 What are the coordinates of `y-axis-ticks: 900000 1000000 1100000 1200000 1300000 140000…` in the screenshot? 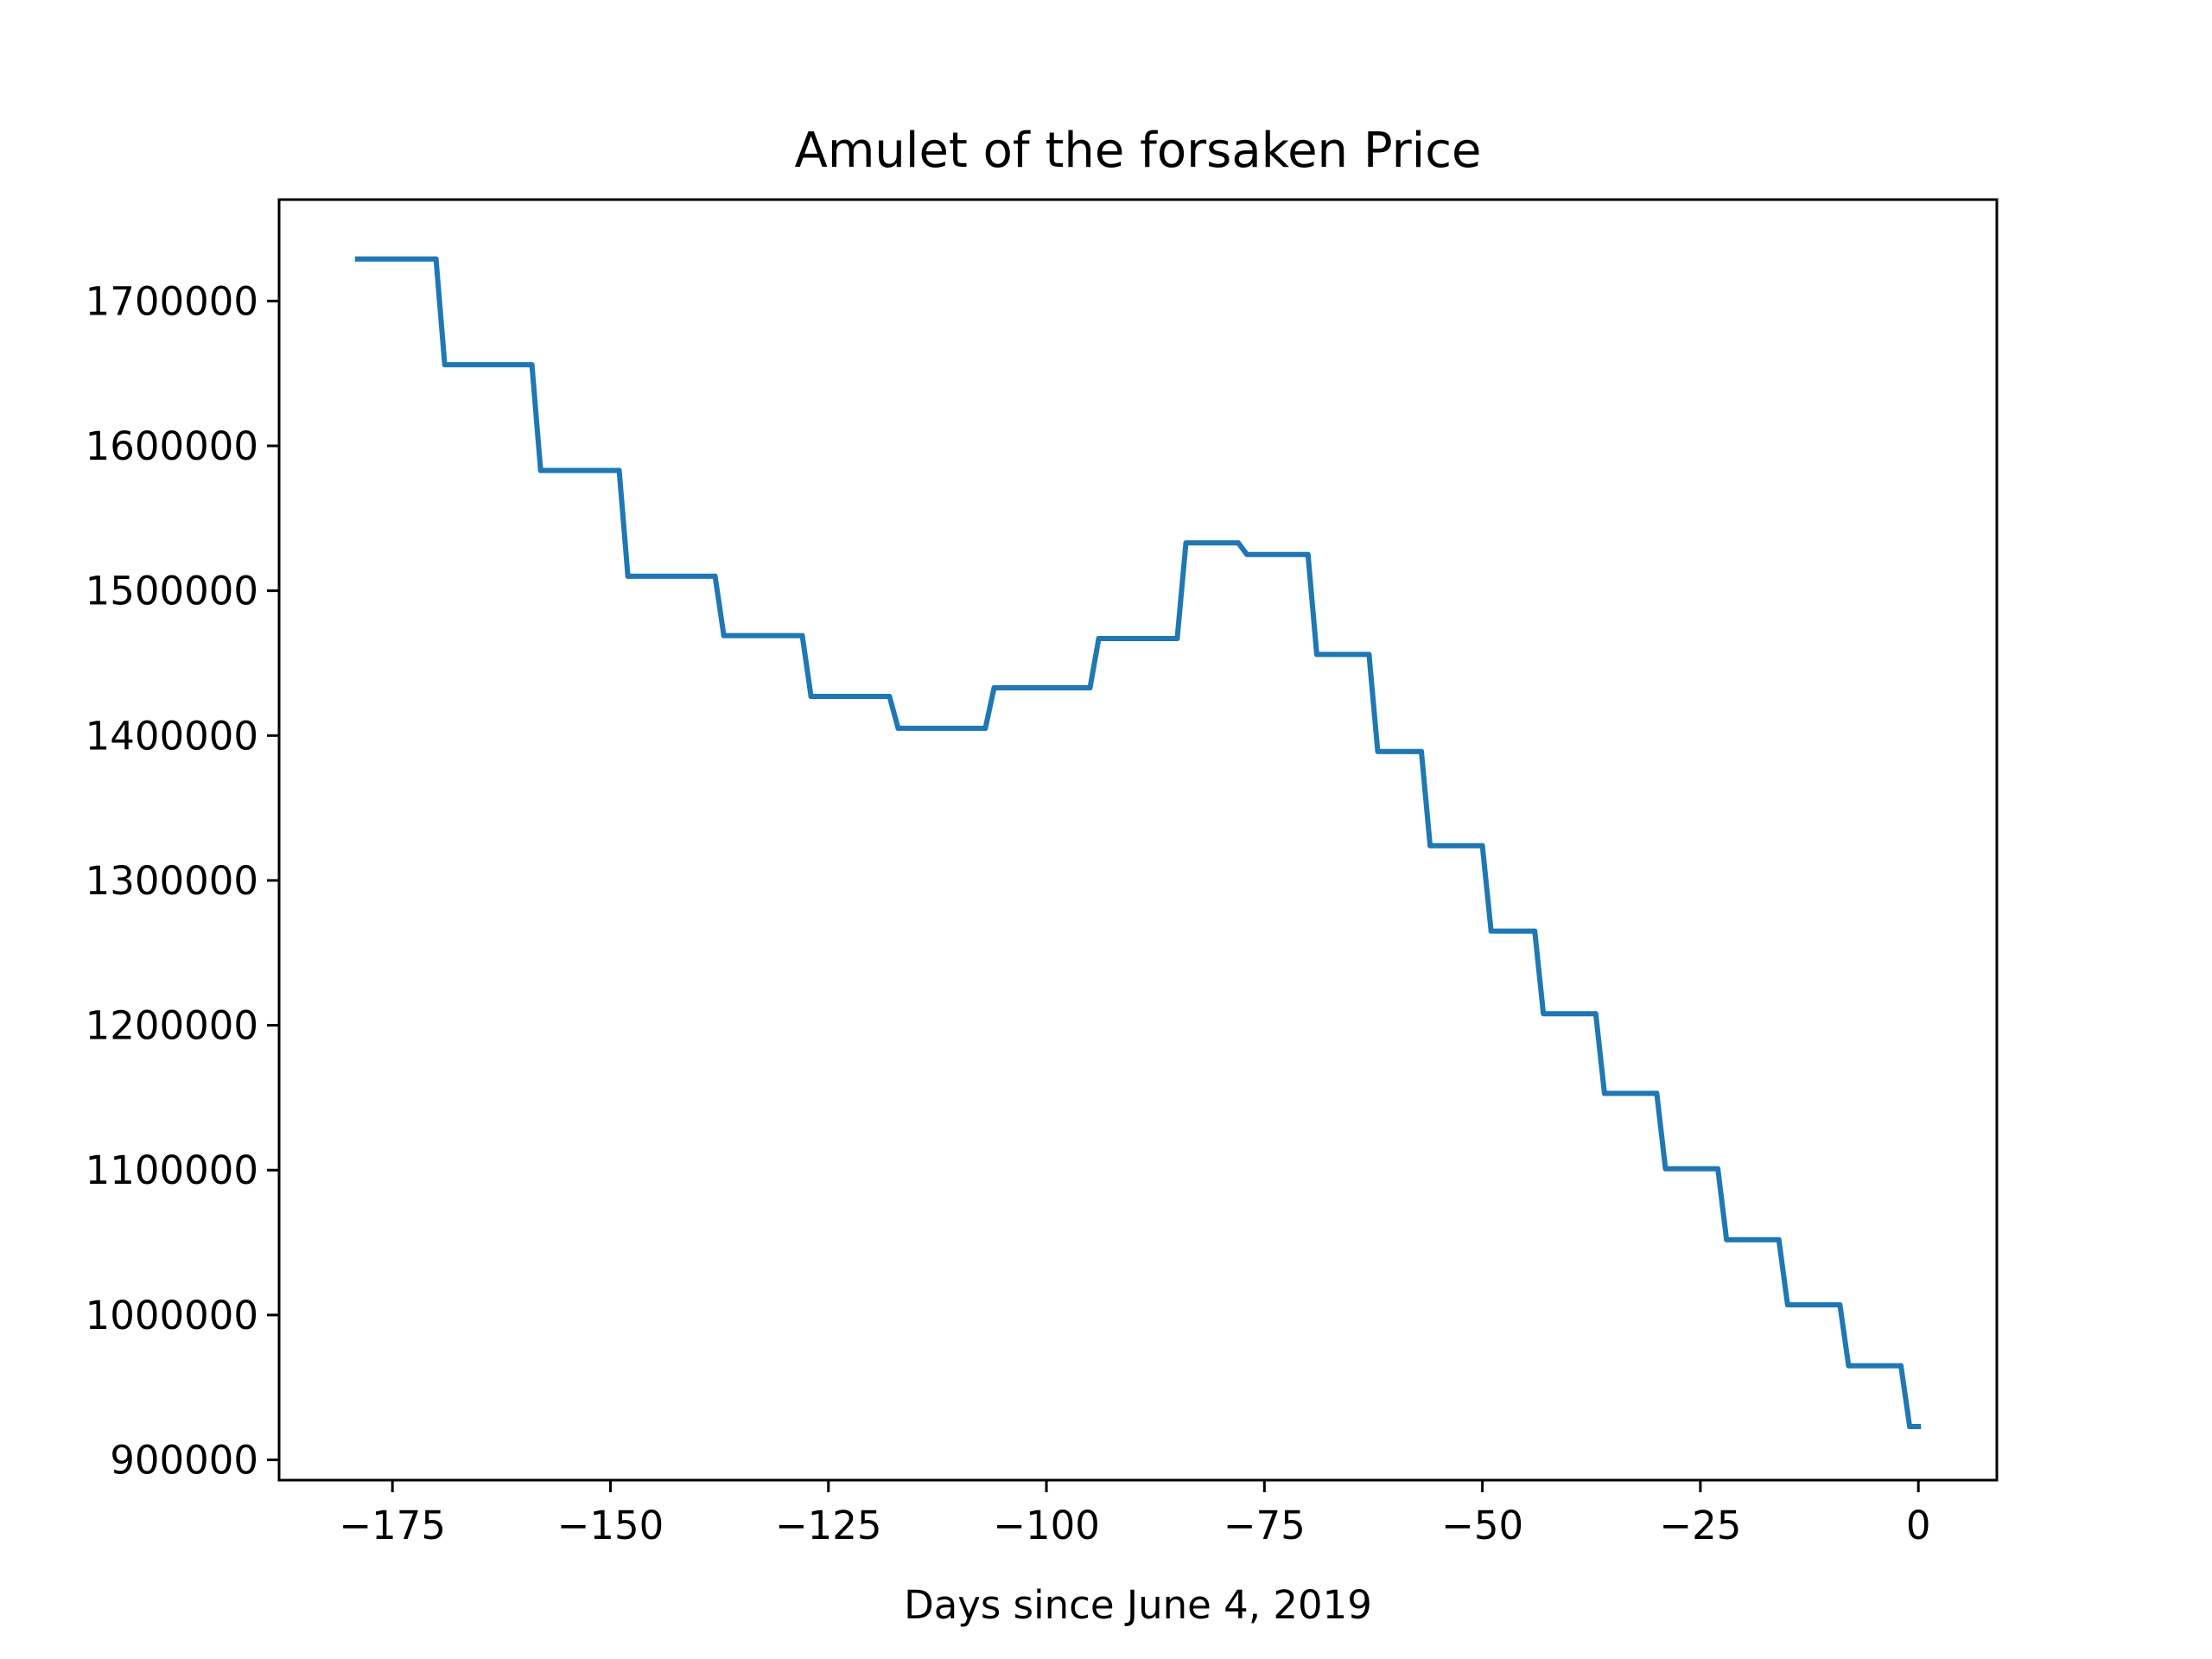 It's located at (182, 881).